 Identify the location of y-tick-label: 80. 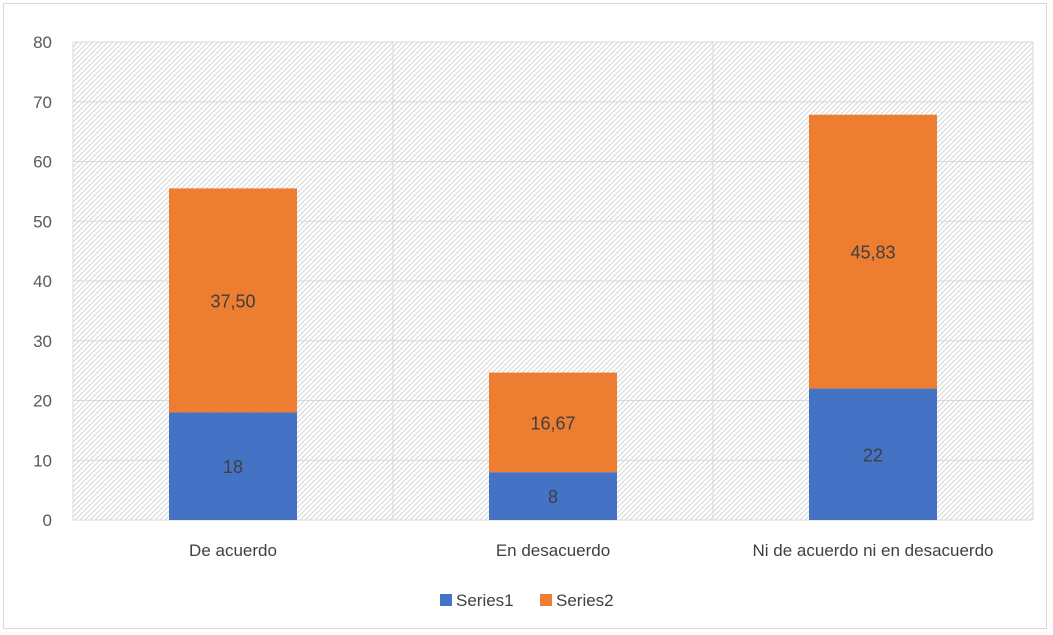
(42, 42).